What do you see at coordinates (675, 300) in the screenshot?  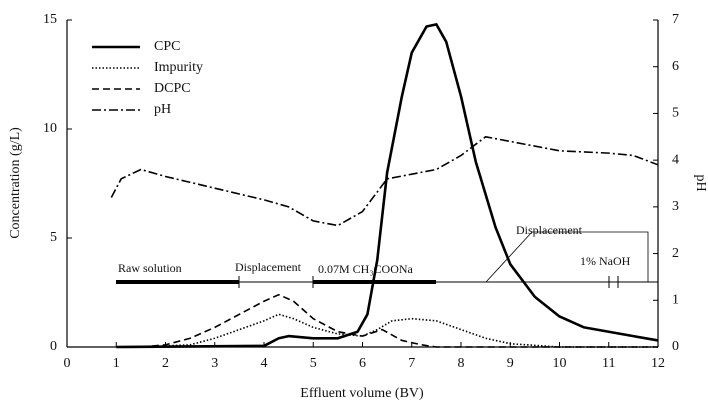 I see `y2-tick-label: 1` at bounding box center [675, 300].